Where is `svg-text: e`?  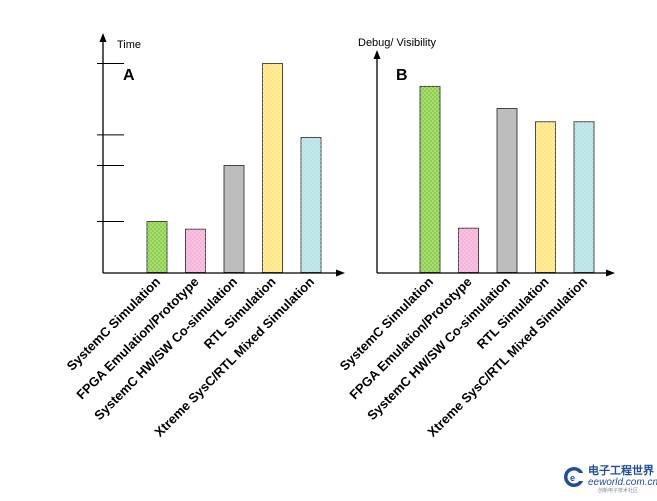
svg-text: e is located at coordinates (572, 478).